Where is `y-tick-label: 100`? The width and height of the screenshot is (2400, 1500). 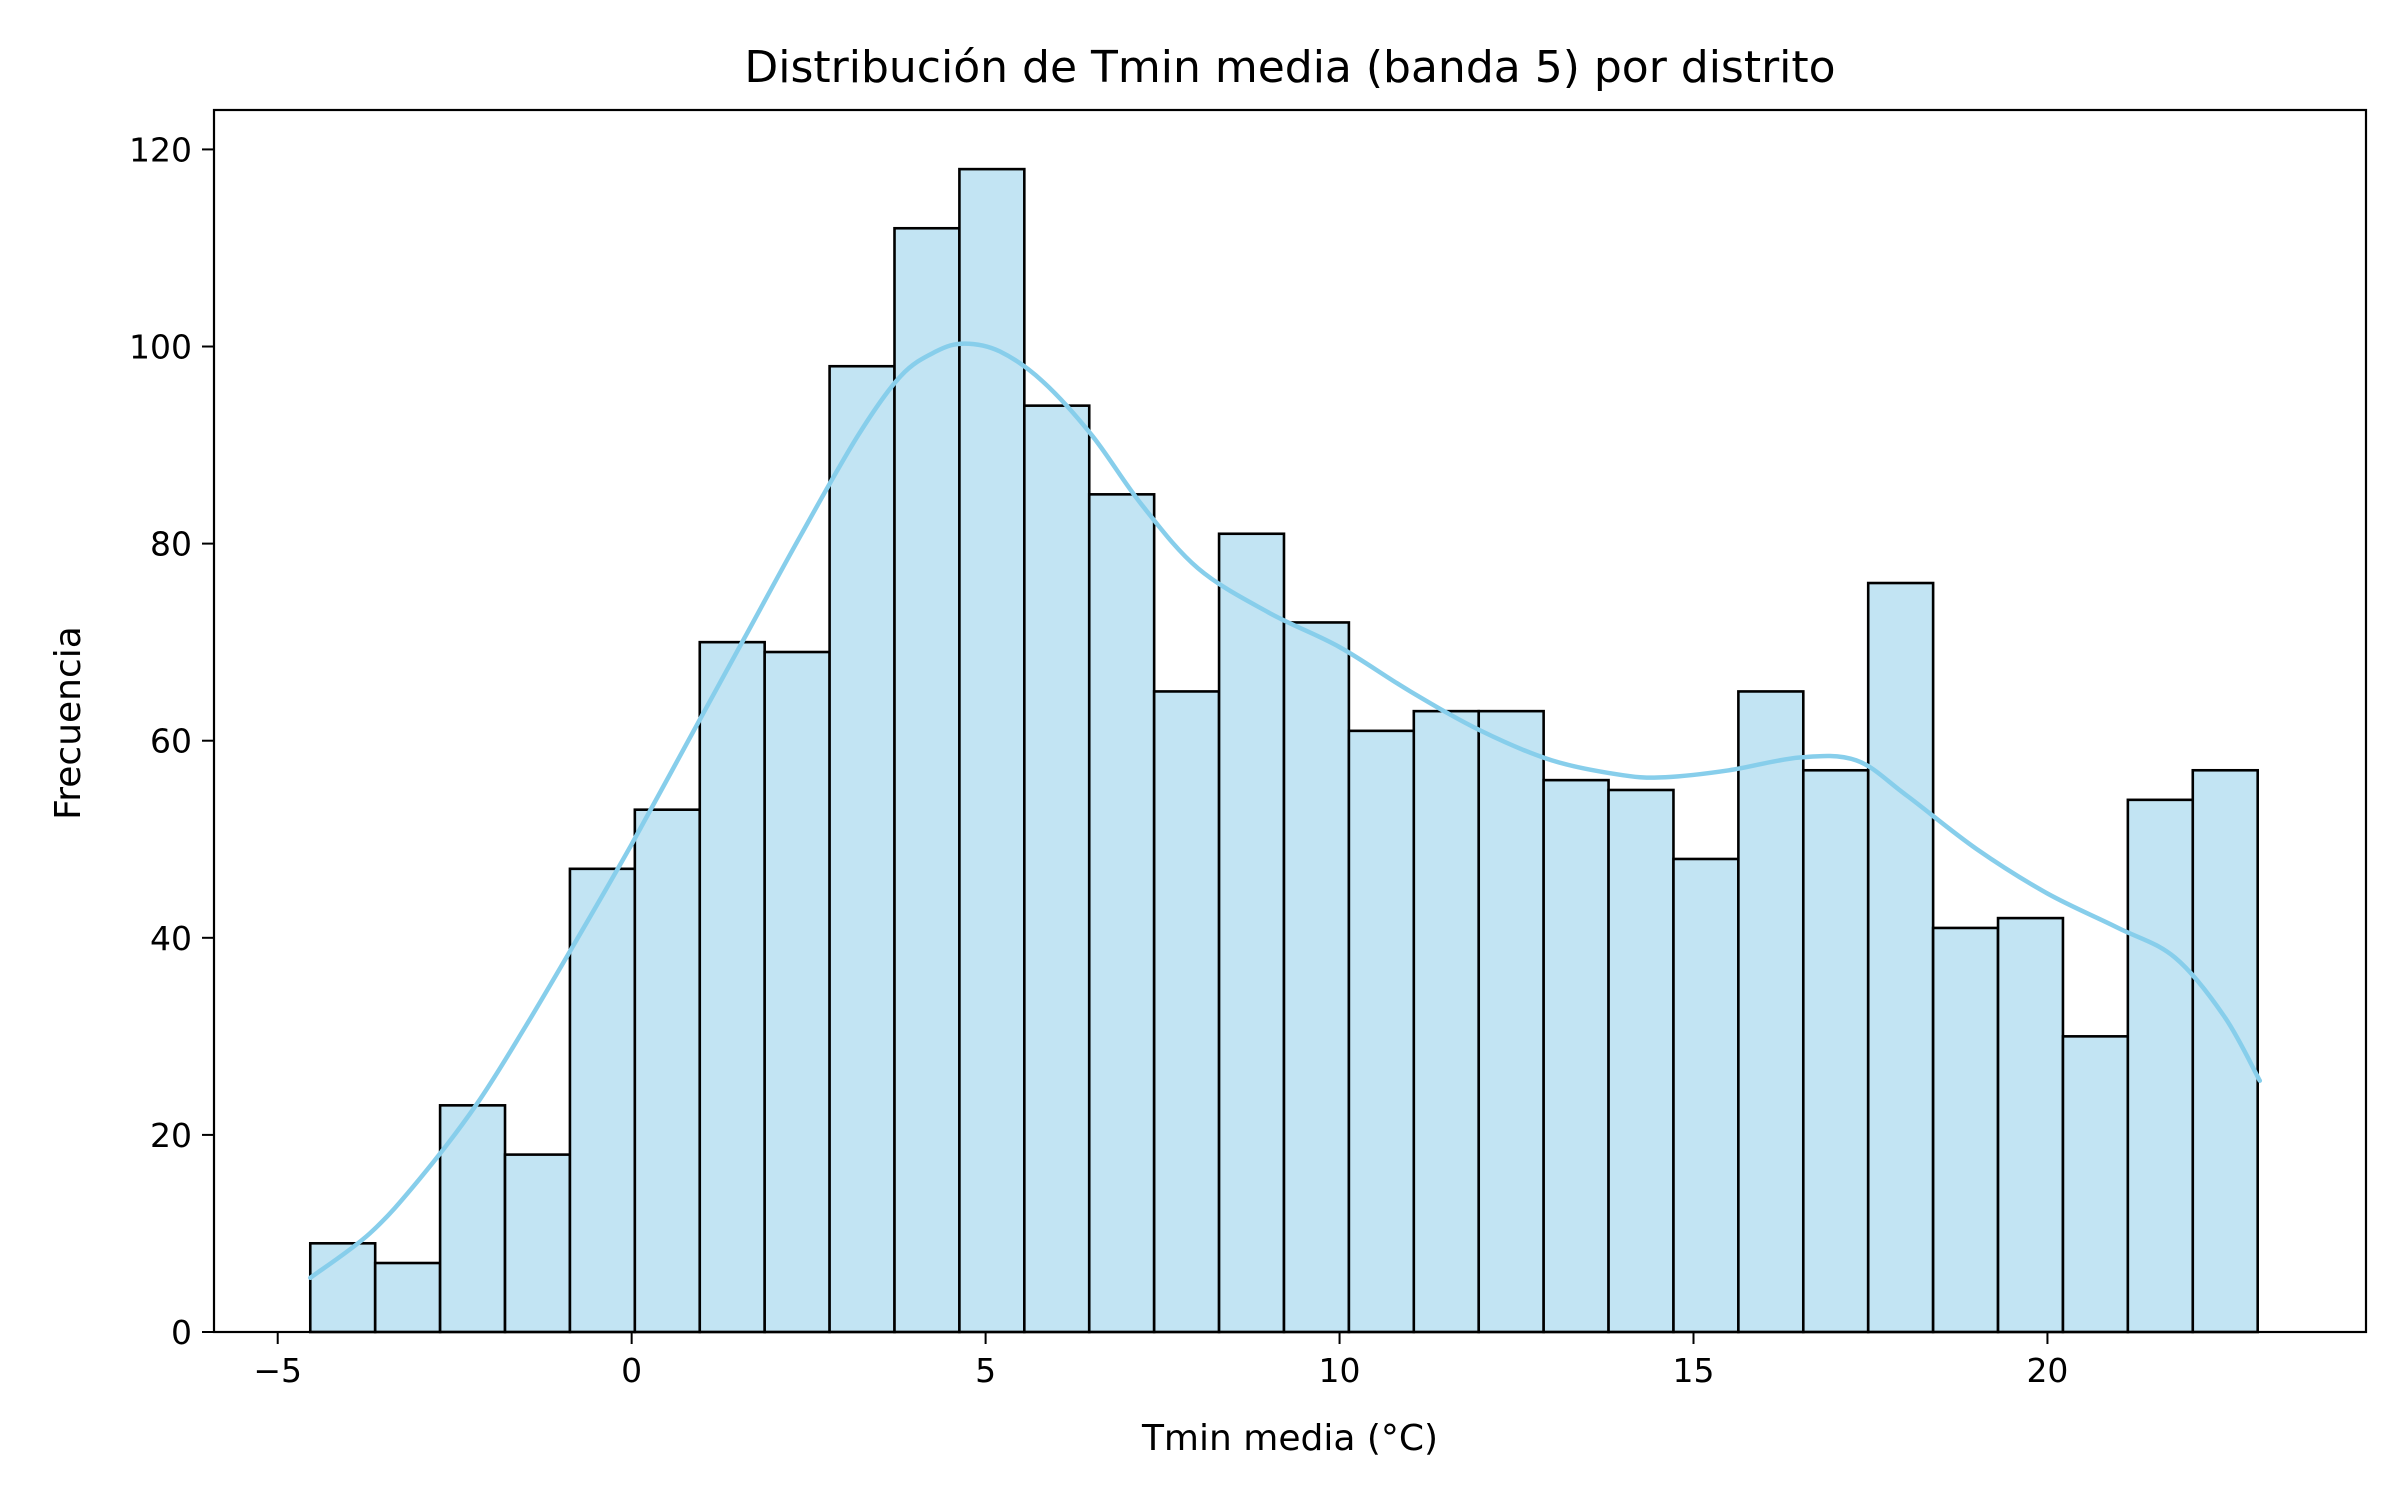 y-tick-label: 100 is located at coordinates (160, 347).